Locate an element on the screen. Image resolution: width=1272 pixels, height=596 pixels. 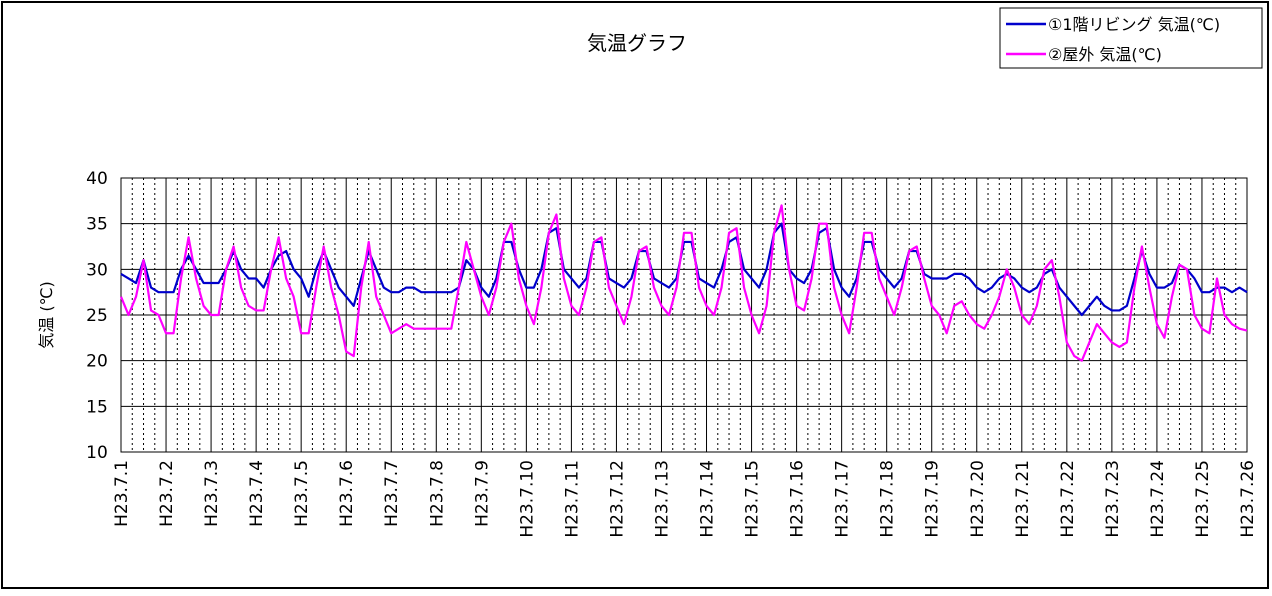
x-tick-label: H23.7.18 is located at coordinates (888, 499).